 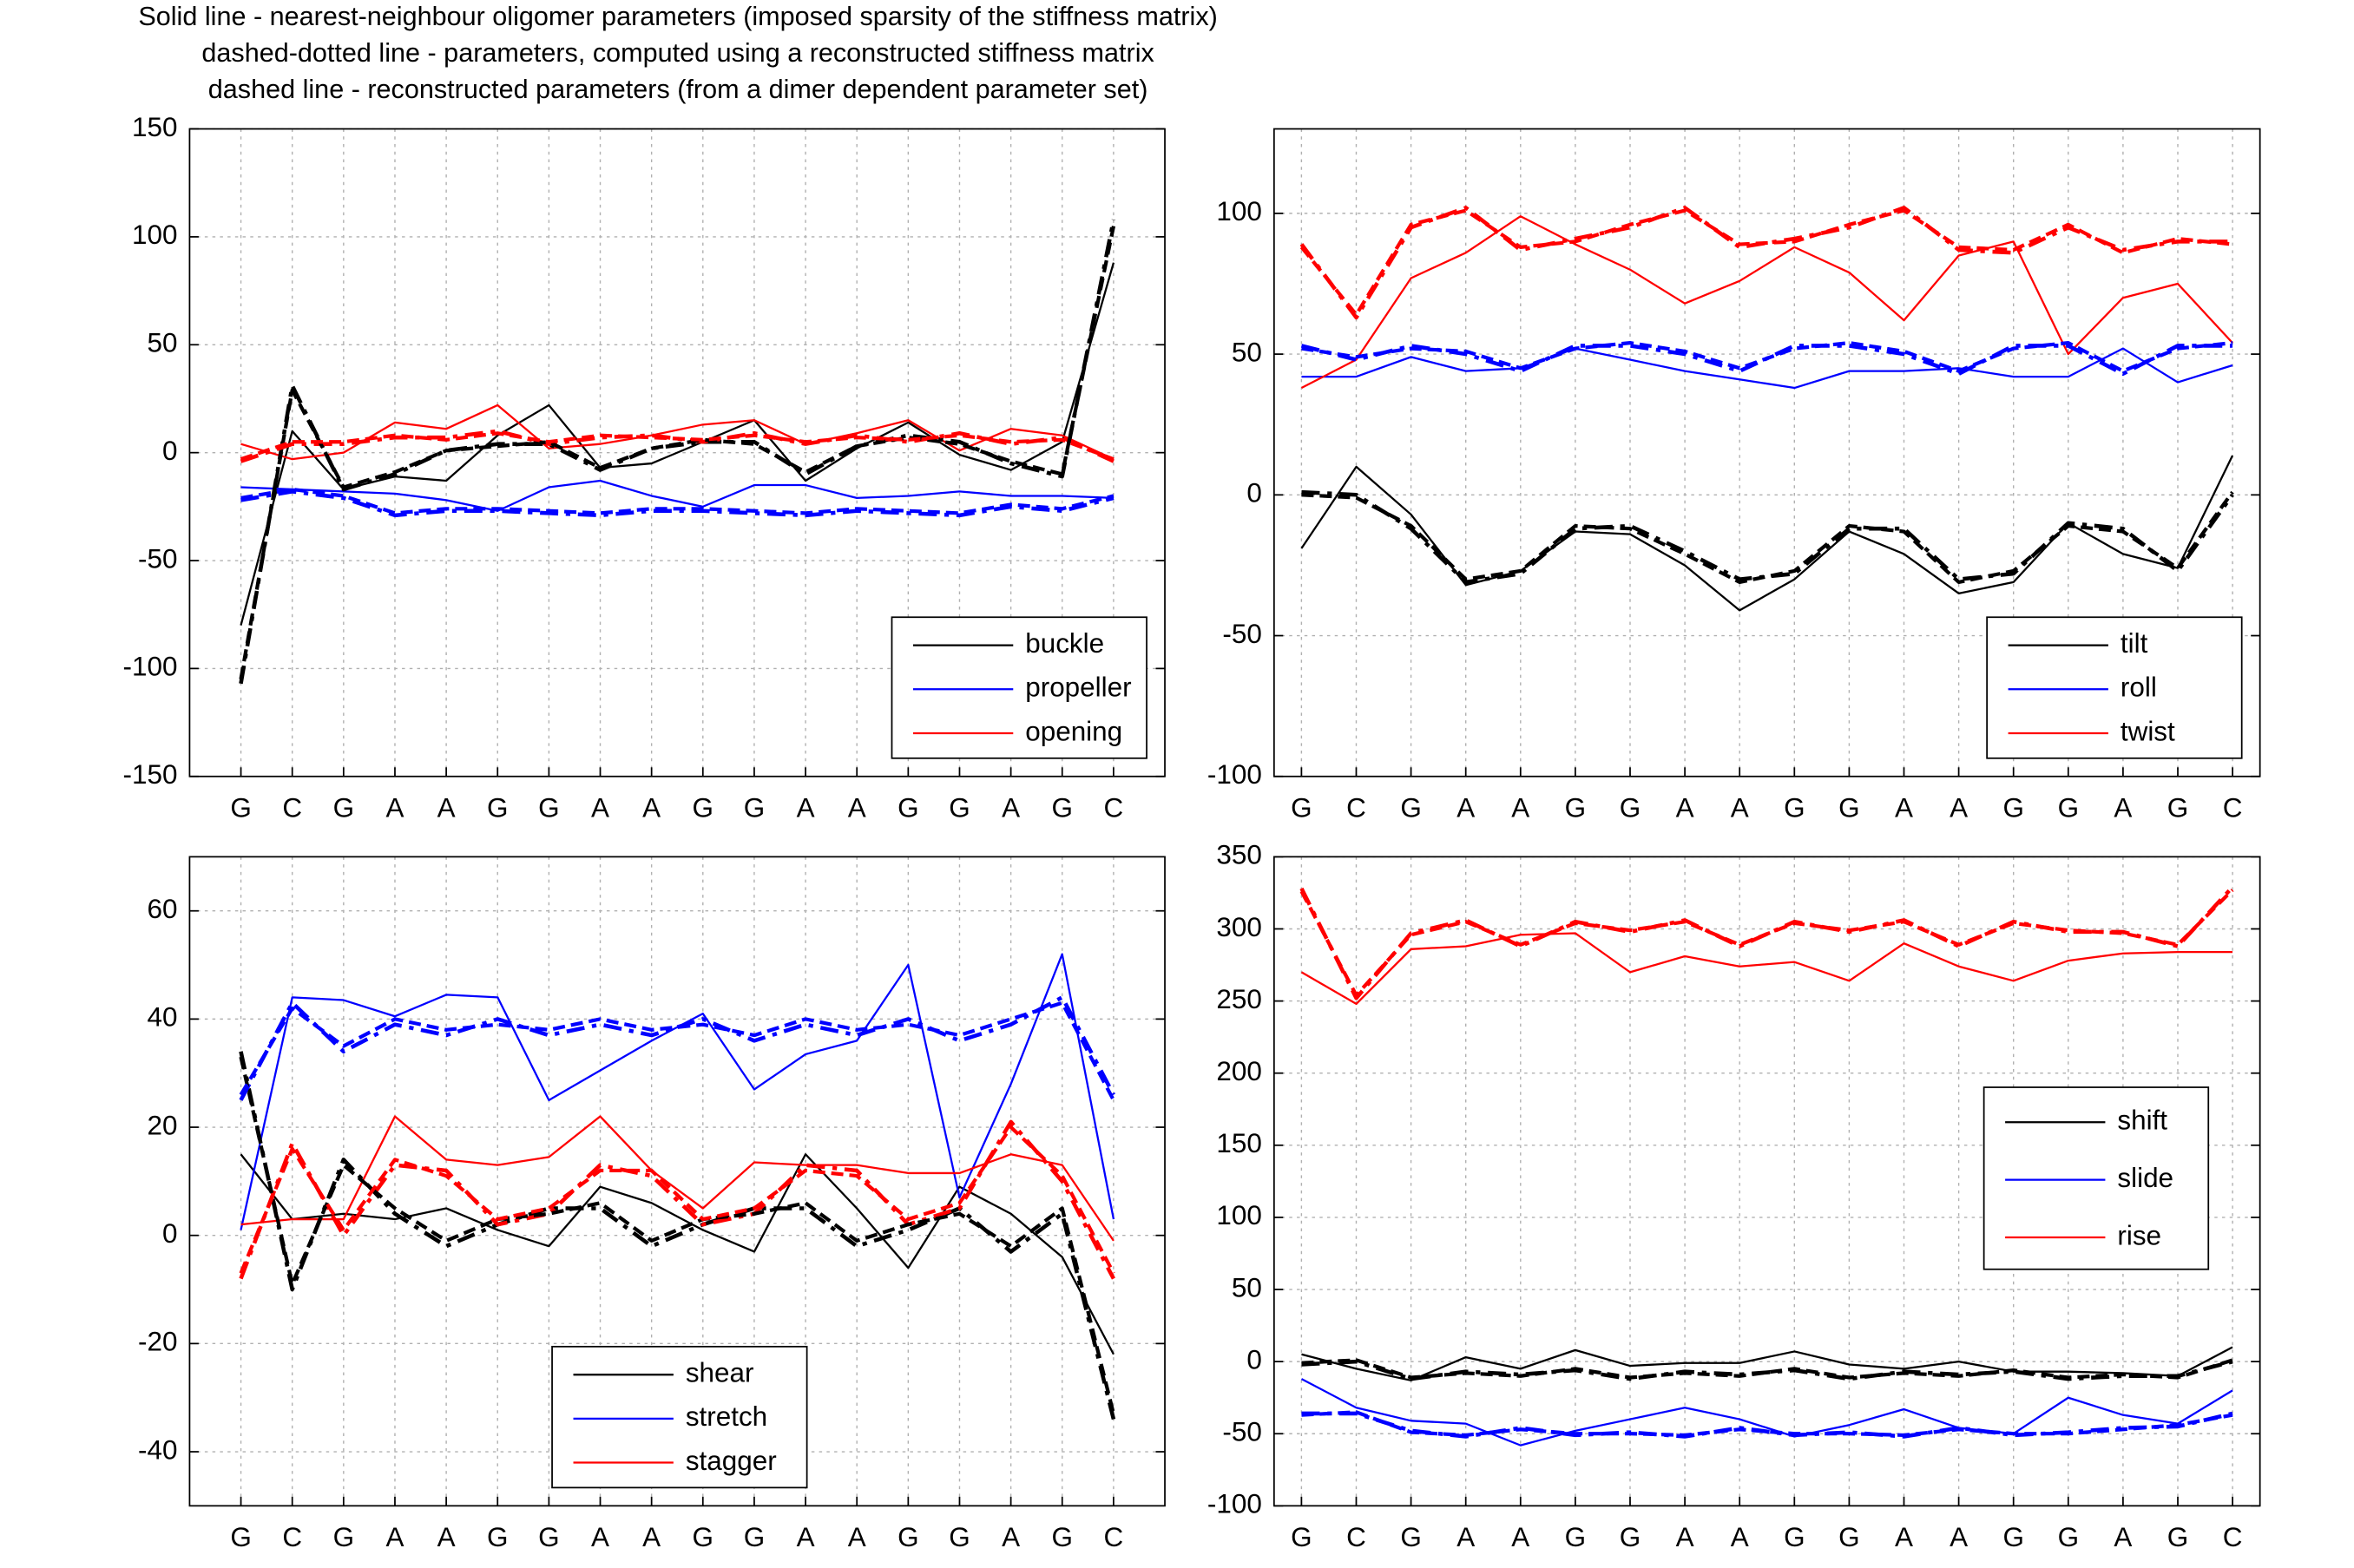 What do you see at coordinates (151, 774) in the screenshot?
I see `y-tick-label: -150` at bounding box center [151, 774].